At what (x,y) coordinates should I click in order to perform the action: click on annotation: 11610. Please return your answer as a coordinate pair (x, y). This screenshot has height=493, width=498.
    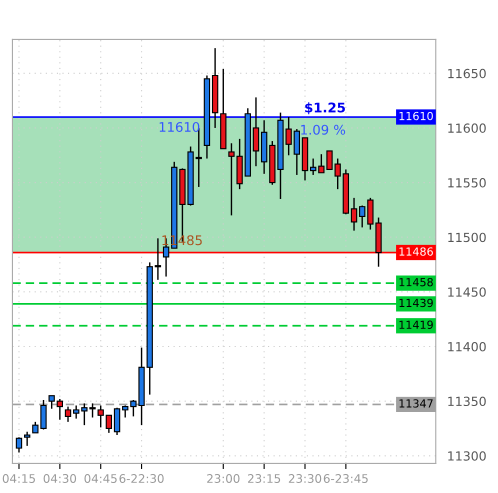
    Looking at the image, I should click on (180, 127).